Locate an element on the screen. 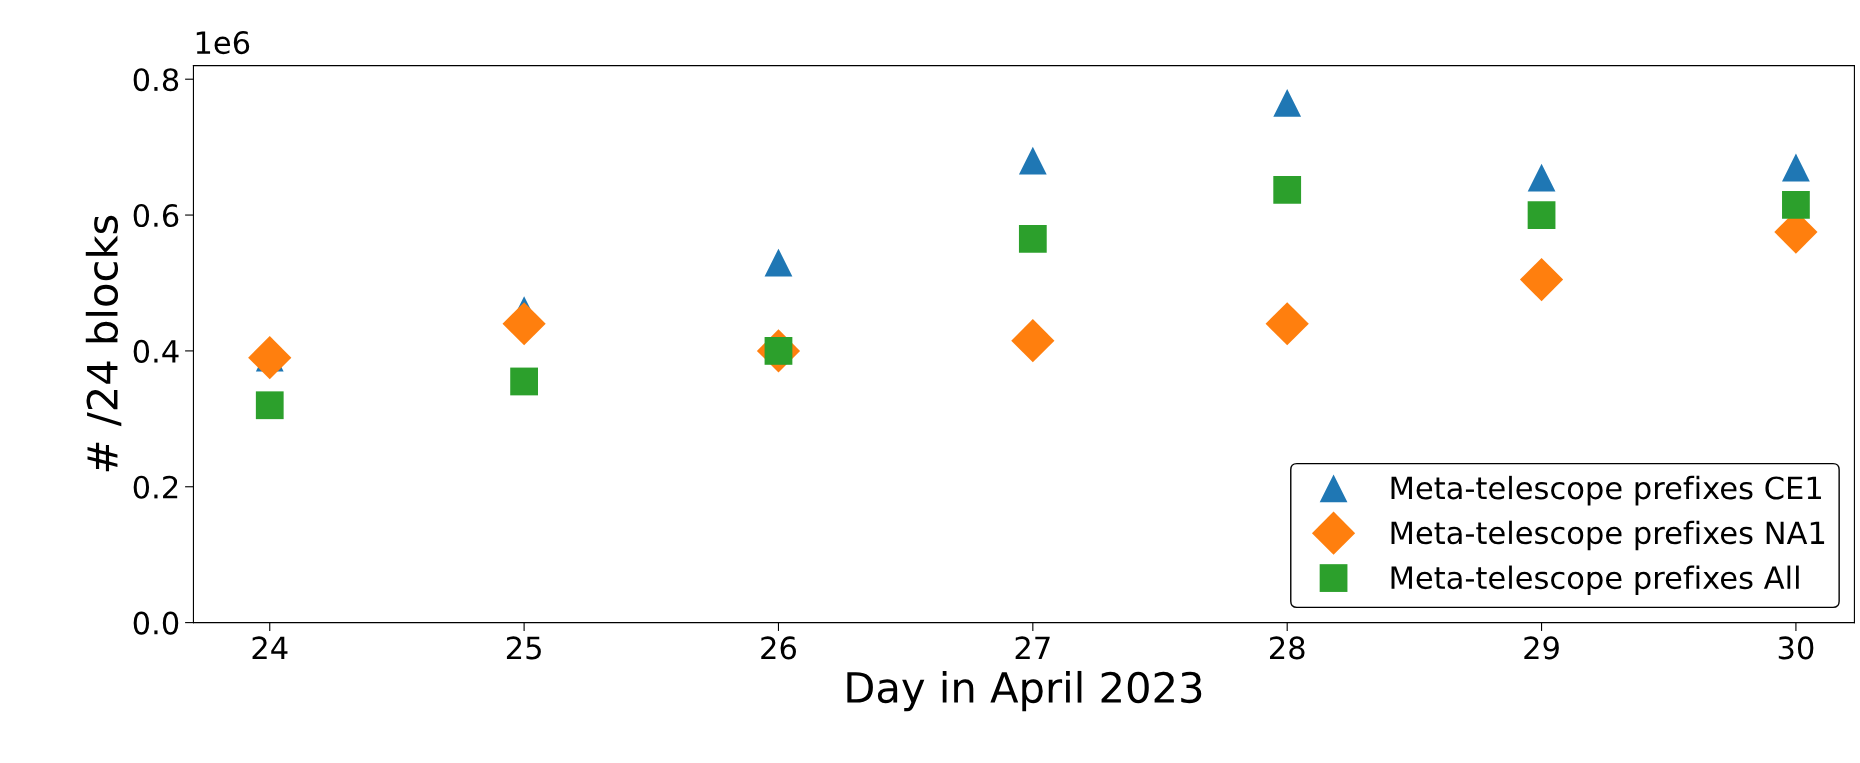 The width and height of the screenshot is (1860, 763). x-tick-label: 30 is located at coordinates (1796, 648).